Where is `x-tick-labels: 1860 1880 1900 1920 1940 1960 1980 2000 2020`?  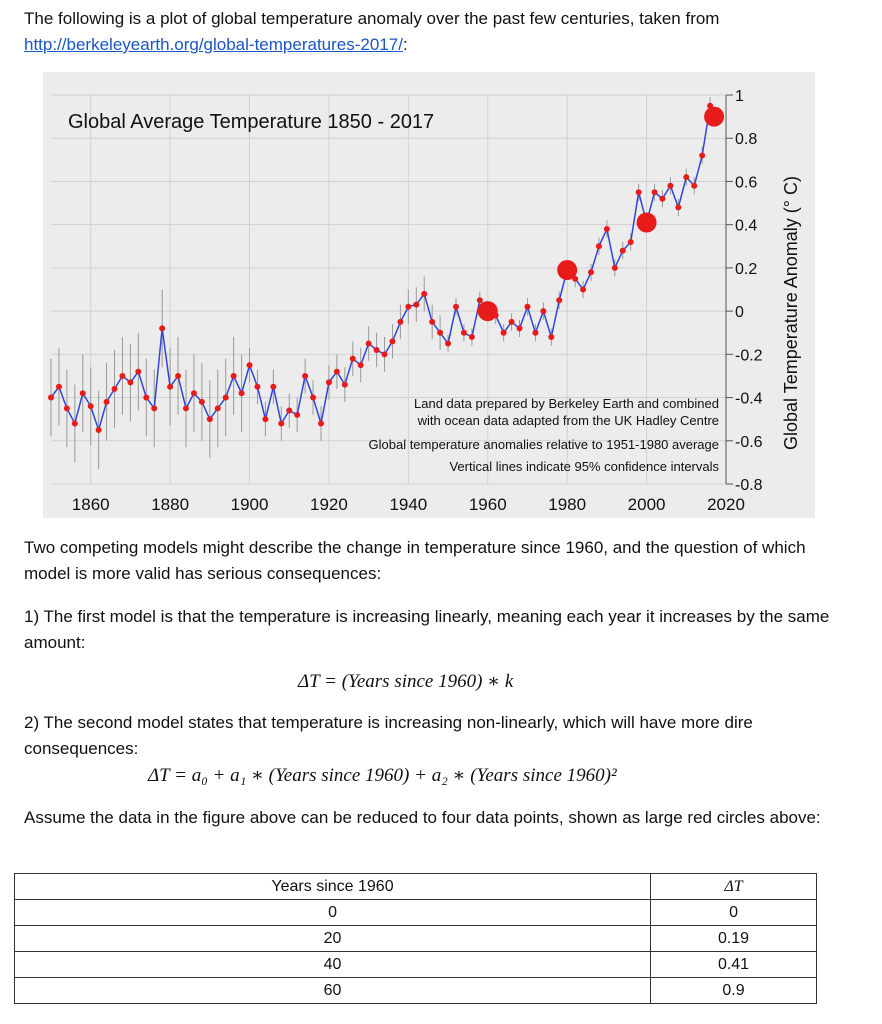 x-tick-labels: 1860 1880 1900 1920 1940 1960 1980 2000 2020 is located at coordinates (408, 504).